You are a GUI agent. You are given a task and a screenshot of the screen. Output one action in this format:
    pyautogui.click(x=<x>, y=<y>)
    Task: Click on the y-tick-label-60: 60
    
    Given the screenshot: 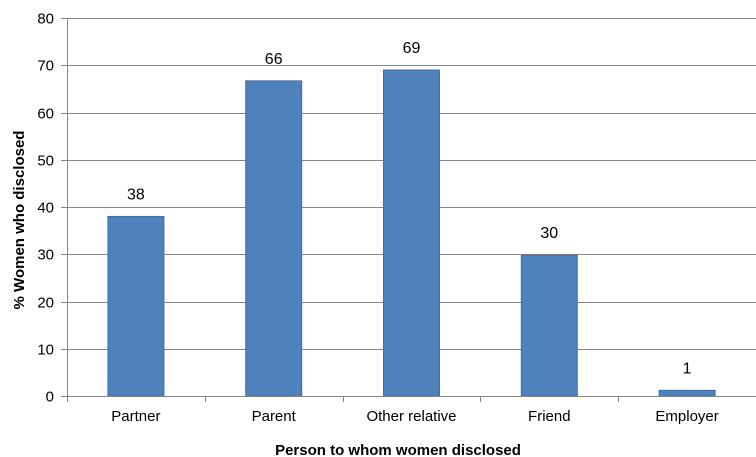 What is the action you would take?
    pyautogui.click(x=45, y=114)
    